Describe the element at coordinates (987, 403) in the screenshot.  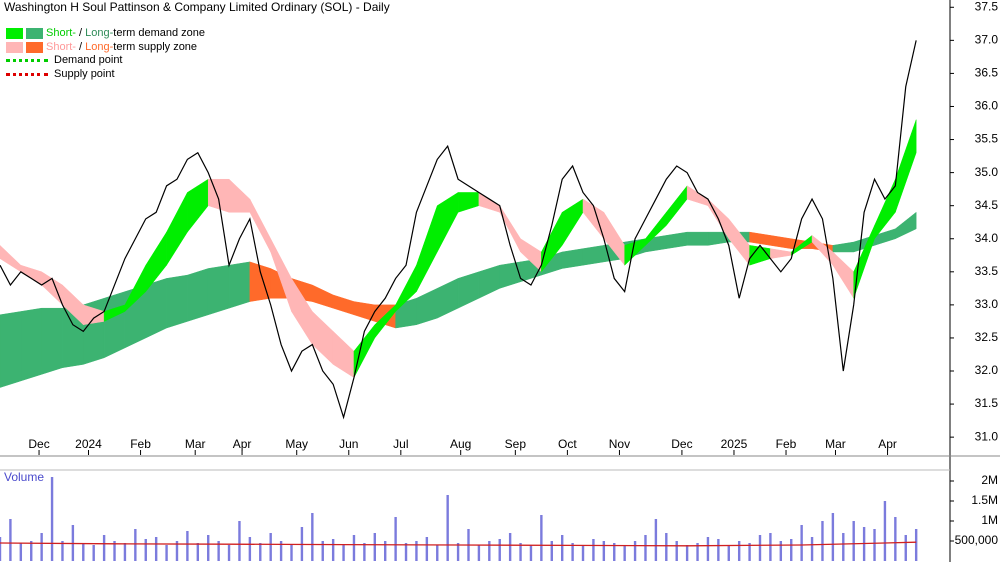
I see `y-tick-label: 31.5` at that location.